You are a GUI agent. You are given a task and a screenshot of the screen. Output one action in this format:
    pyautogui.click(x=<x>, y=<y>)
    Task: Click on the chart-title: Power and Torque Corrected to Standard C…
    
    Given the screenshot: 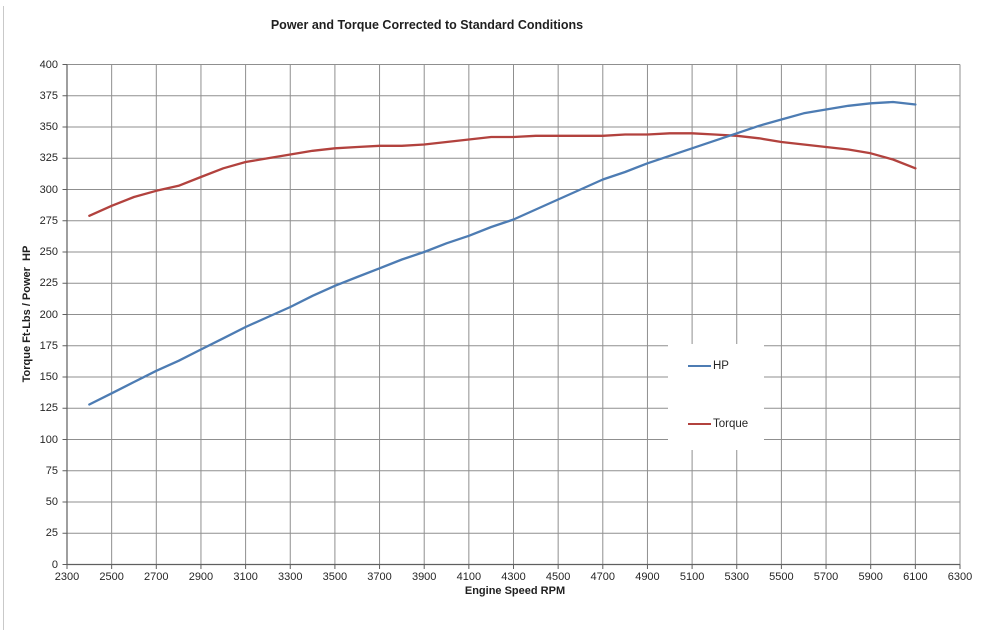 What is the action you would take?
    pyautogui.click(x=427, y=25)
    